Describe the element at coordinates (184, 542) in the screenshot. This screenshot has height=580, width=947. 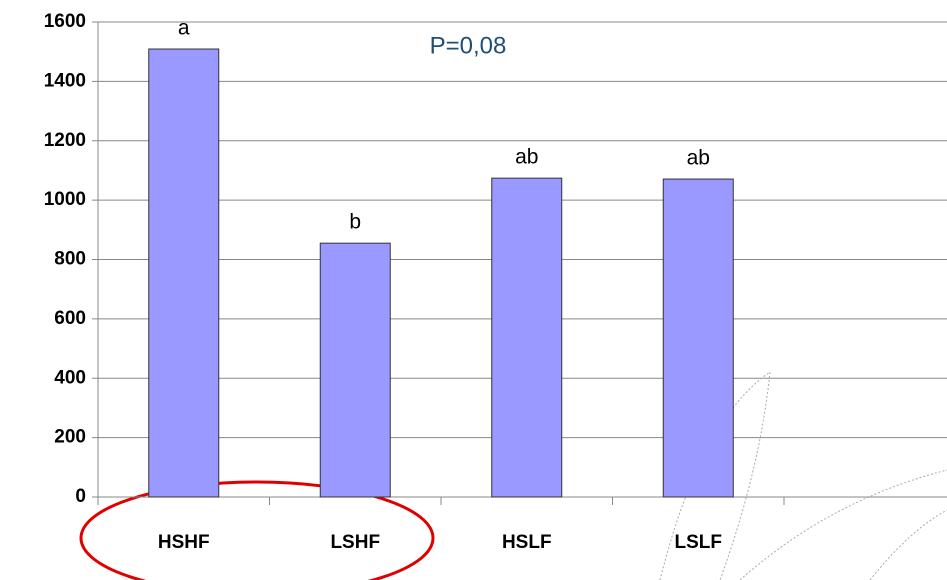
I see `x-tick-label: HSHF` at that location.